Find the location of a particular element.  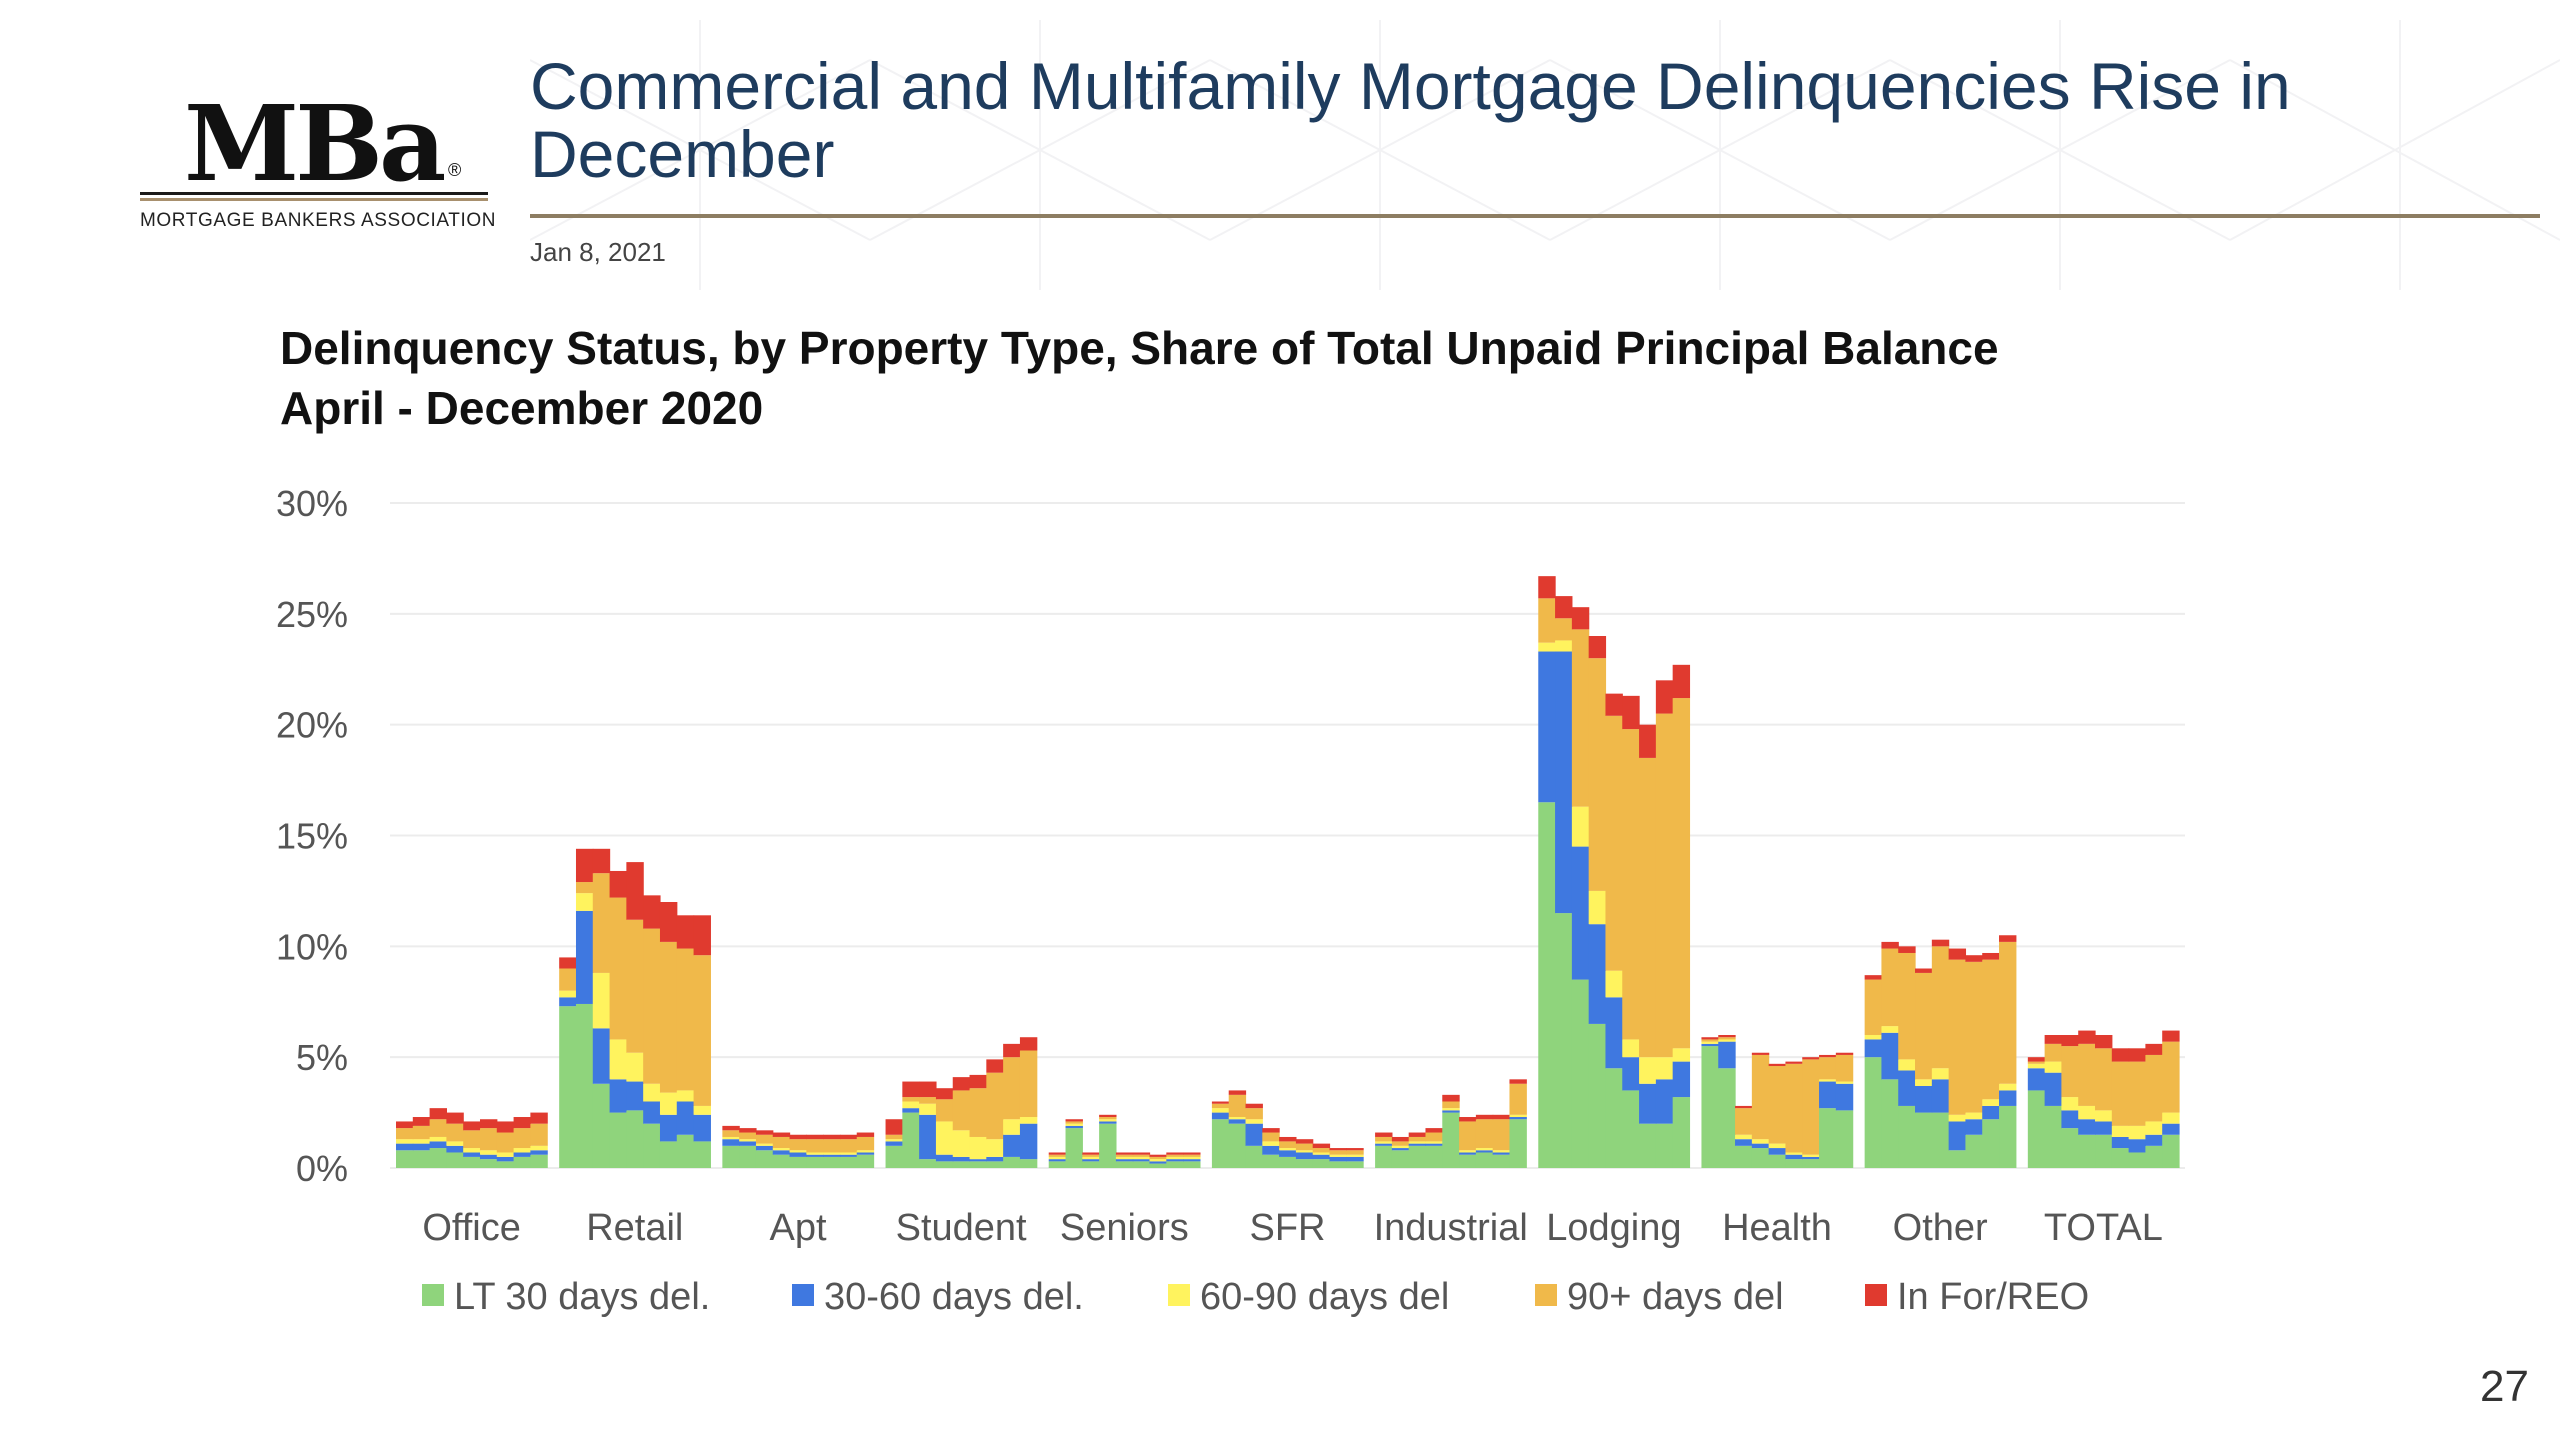

x-category-label: Student is located at coordinates (961, 1228).